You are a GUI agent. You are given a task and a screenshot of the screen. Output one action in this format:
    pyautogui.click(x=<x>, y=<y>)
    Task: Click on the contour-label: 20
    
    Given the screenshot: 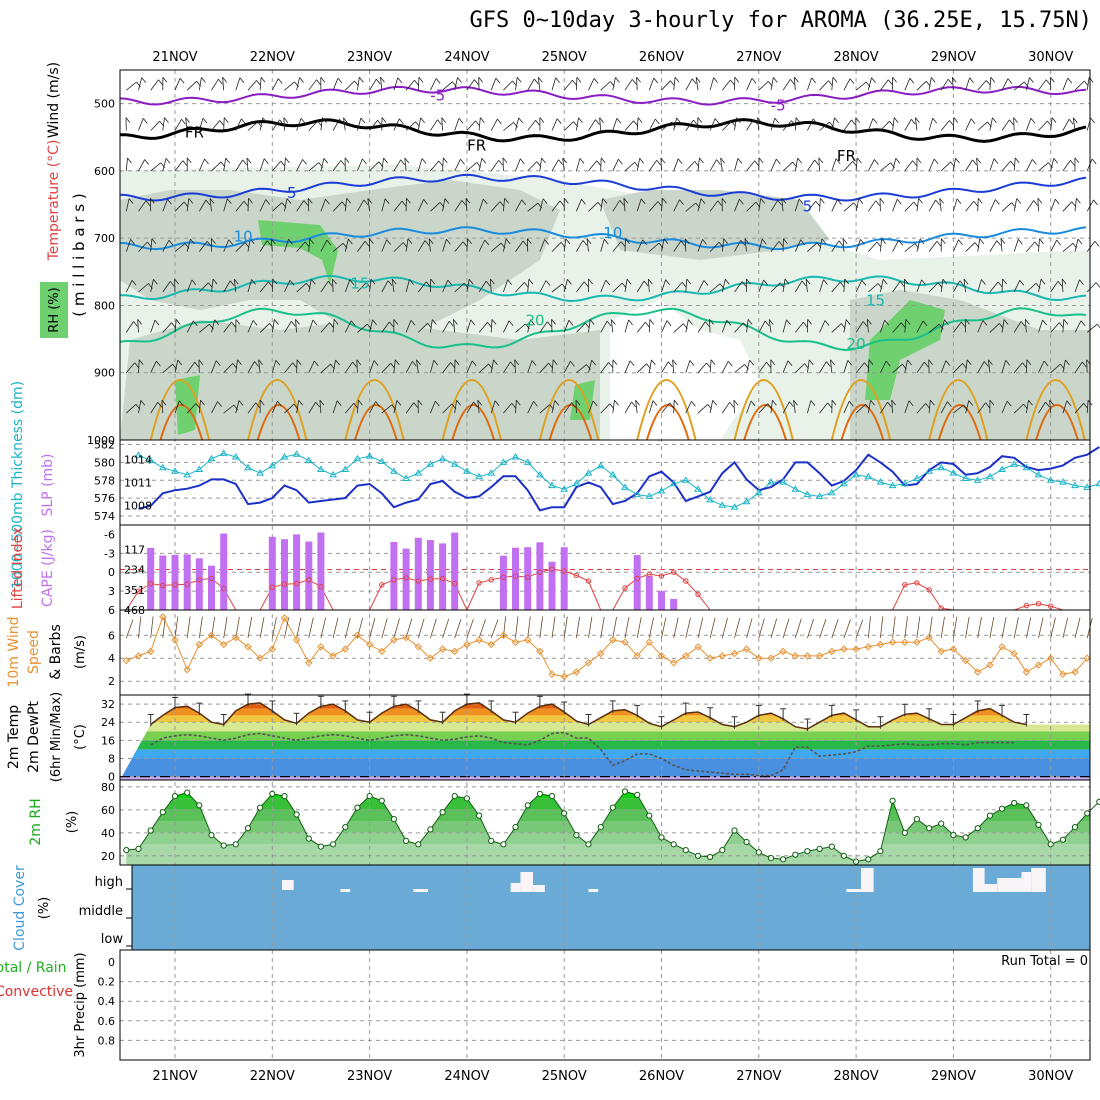 What is the action you would take?
    pyautogui.click(x=534, y=321)
    